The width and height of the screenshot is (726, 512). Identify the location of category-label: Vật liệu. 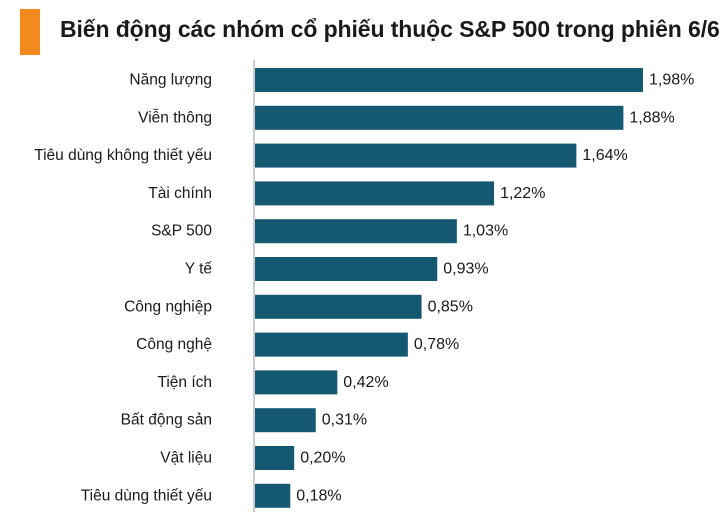
(186, 458).